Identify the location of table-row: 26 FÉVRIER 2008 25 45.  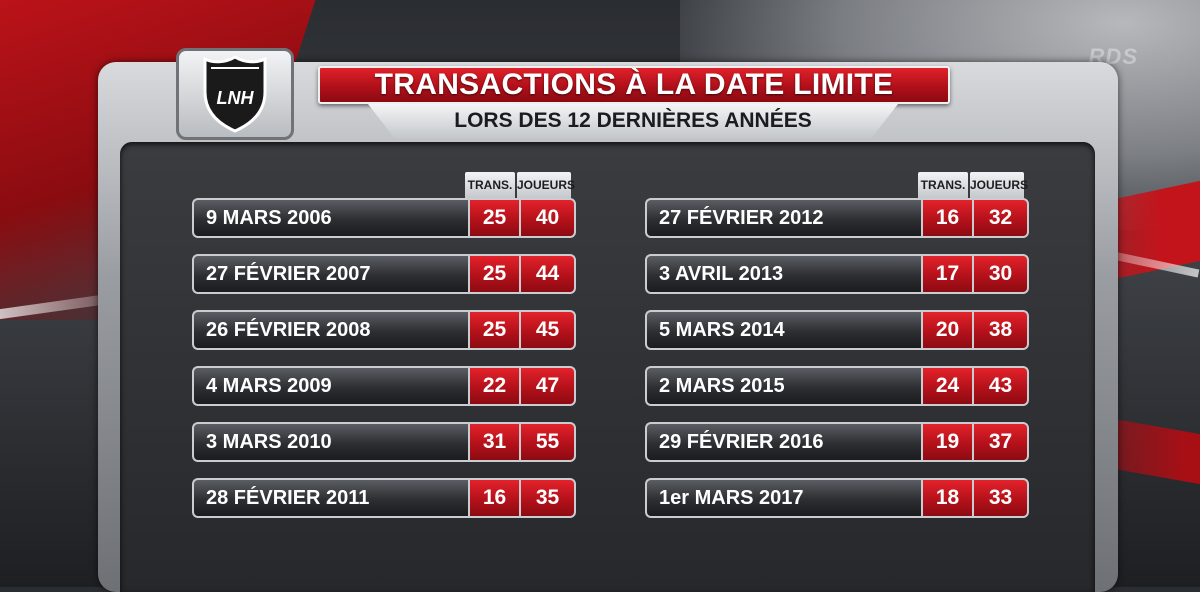
(384, 330).